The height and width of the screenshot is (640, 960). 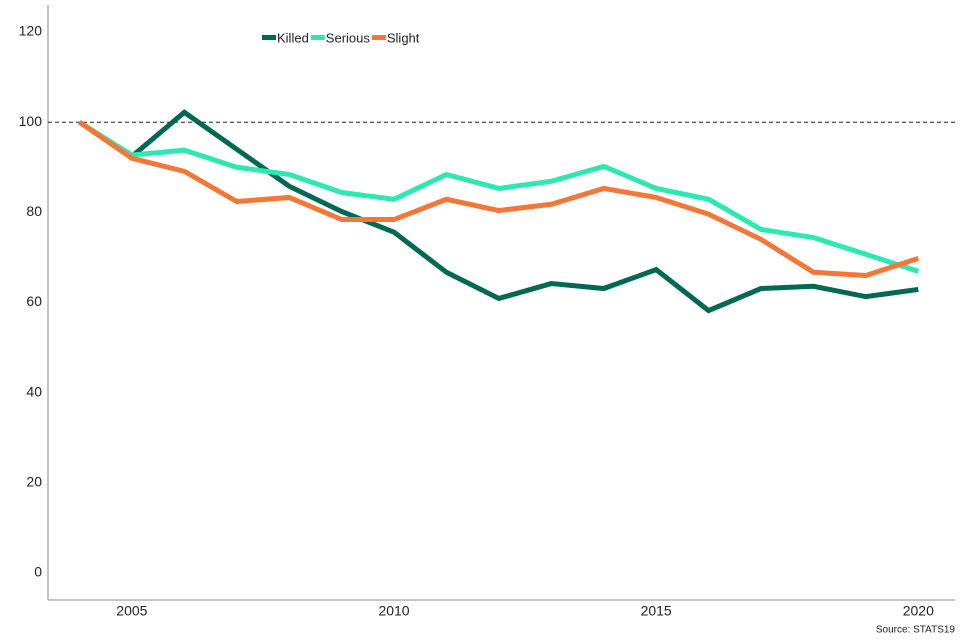 I want to click on y-tick-label: 80, so click(x=34, y=211).